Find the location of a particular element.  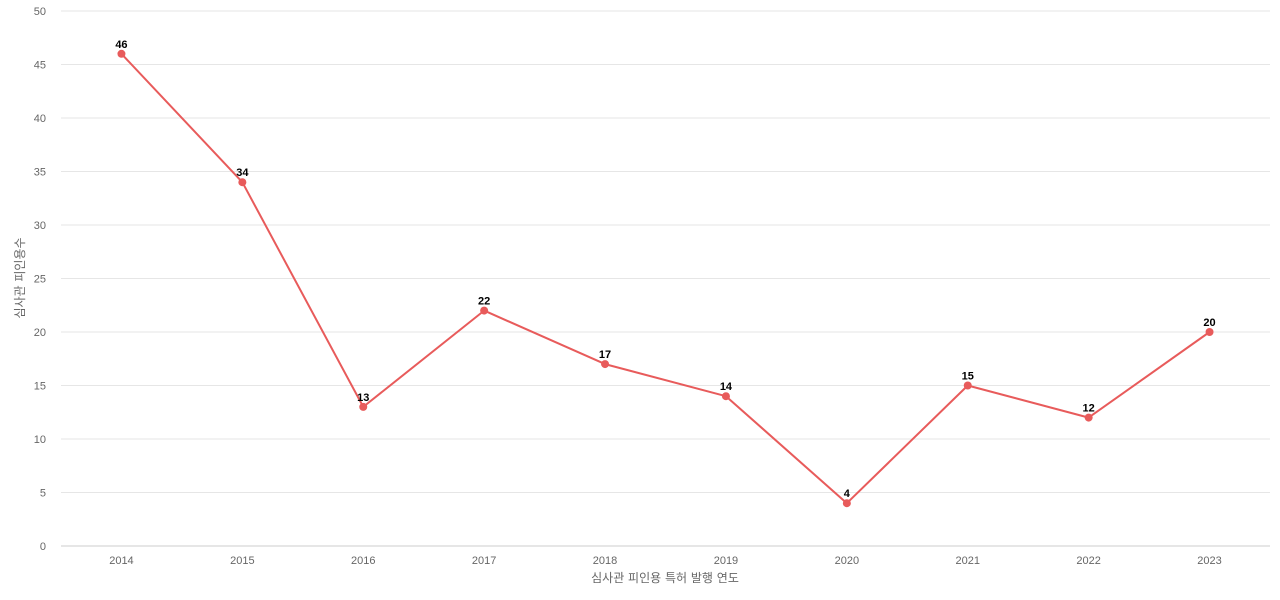

x-axis-ticks: 2014 2015 2016 2017 2018 2019 2020 2021 2022 2023 is located at coordinates (665, 561).